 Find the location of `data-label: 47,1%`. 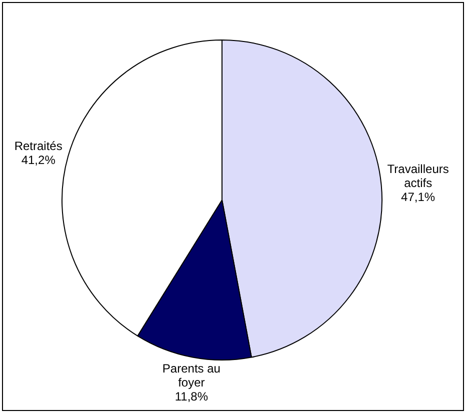

data-label: 47,1% is located at coordinates (418, 197).